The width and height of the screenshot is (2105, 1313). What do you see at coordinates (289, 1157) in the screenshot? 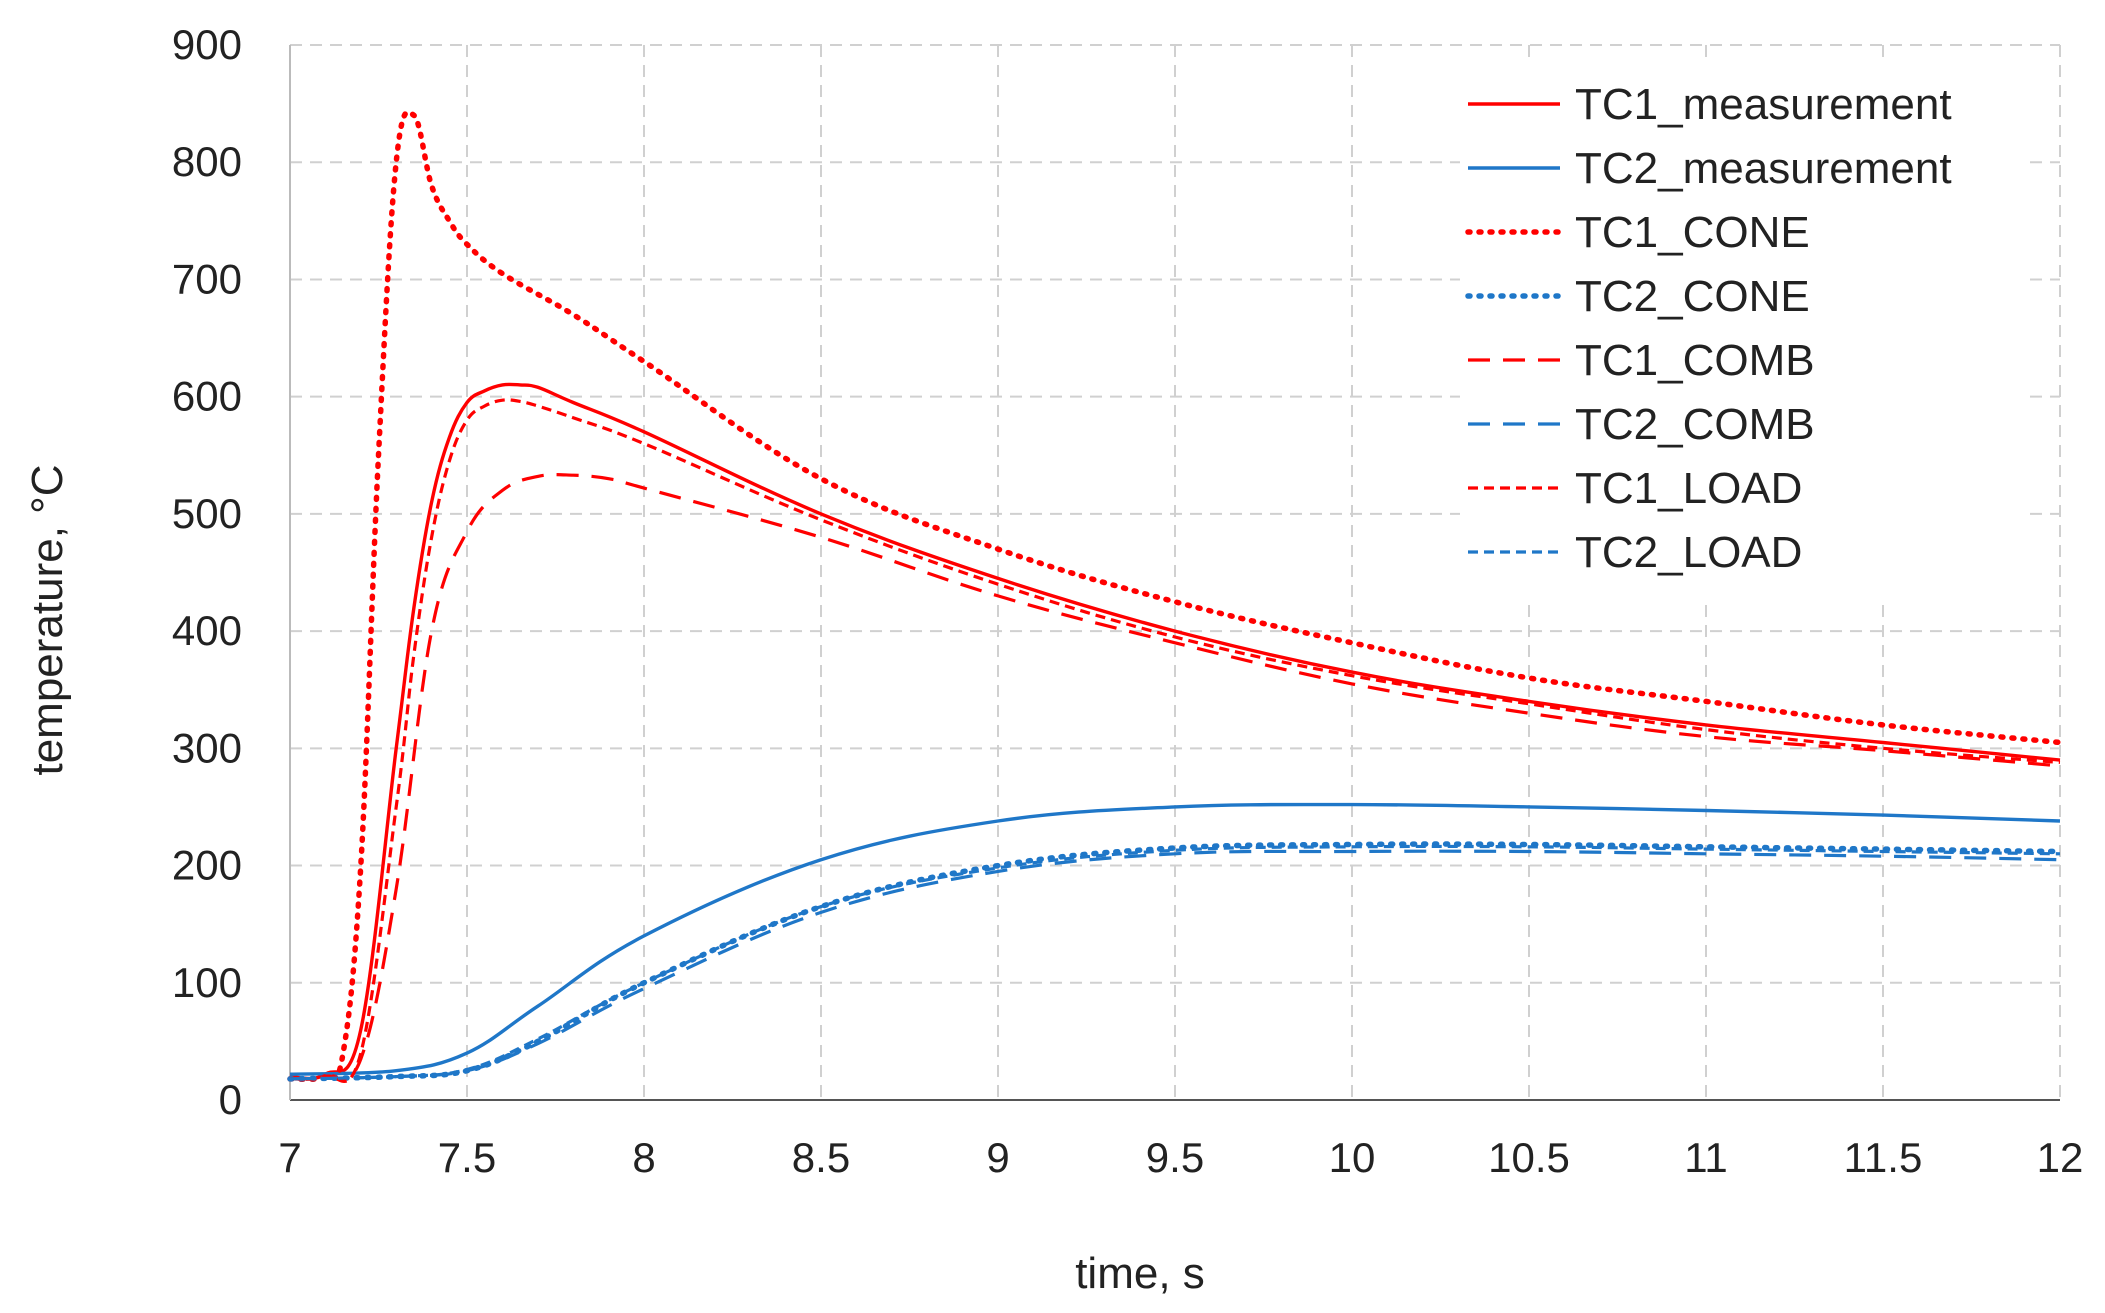
I see `x-tick-label: 7` at bounding box center [289, 1157].